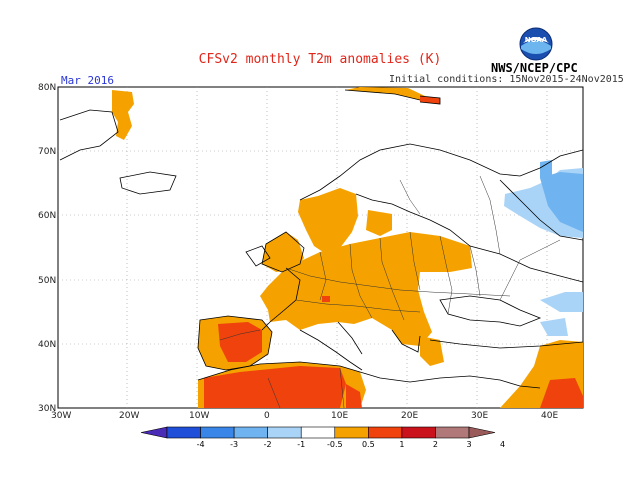  I want to click on lon-label: 30E, so click(479, 416).